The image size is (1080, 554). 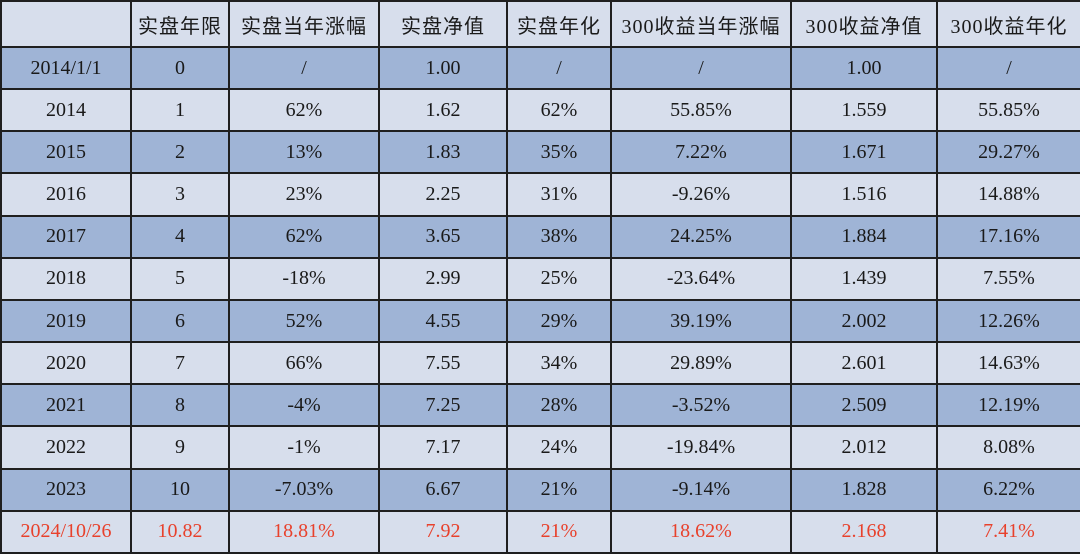 I want to click on table-row: 2022 9 -1% 7.17 24% -19.84% 2.012 8.08%, so click(x=540, y=447).